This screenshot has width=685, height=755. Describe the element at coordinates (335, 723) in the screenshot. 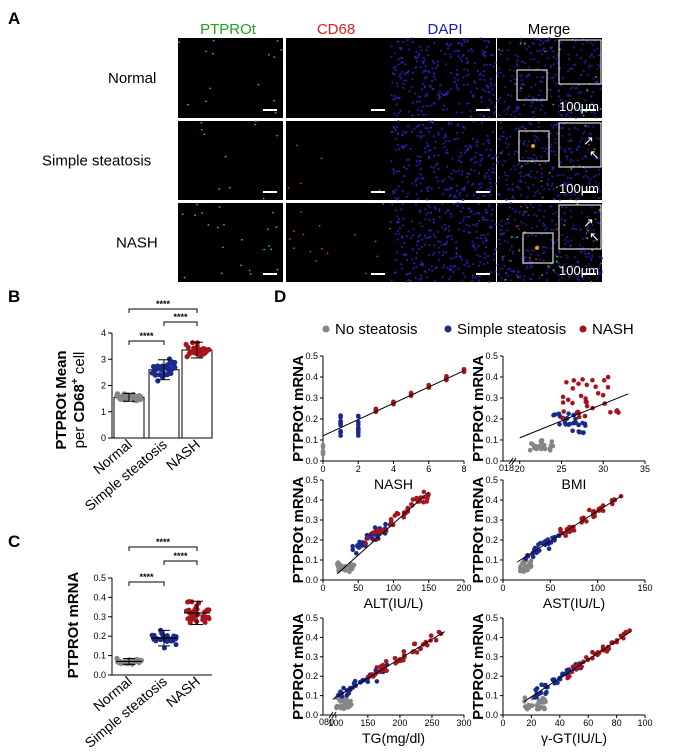

I see `panel-d-plot-5-x-tick-label: 100` at that location.